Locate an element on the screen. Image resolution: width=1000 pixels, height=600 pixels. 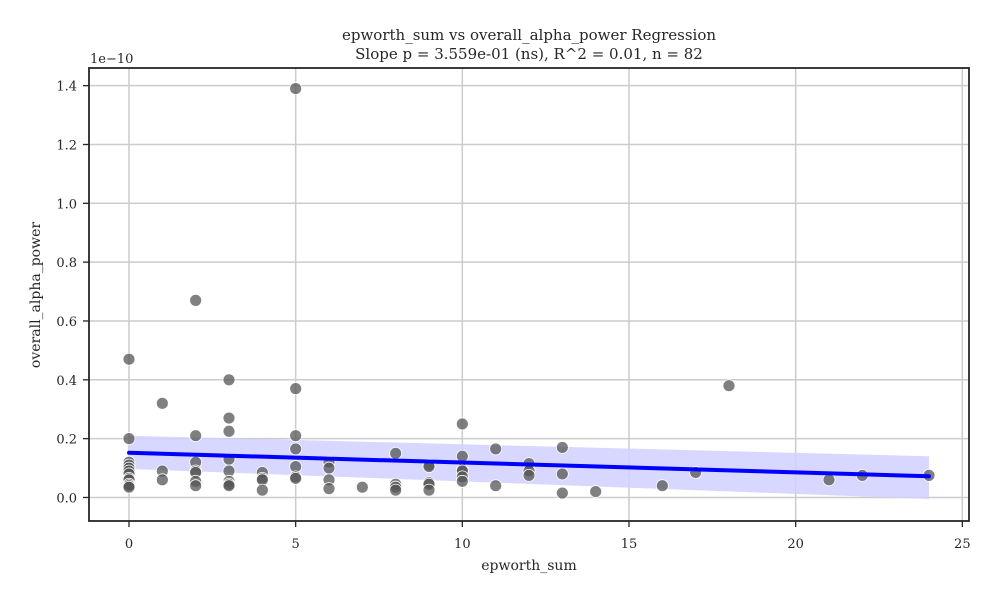
x-tick-label: 20 is located at coordinates (795, 544).